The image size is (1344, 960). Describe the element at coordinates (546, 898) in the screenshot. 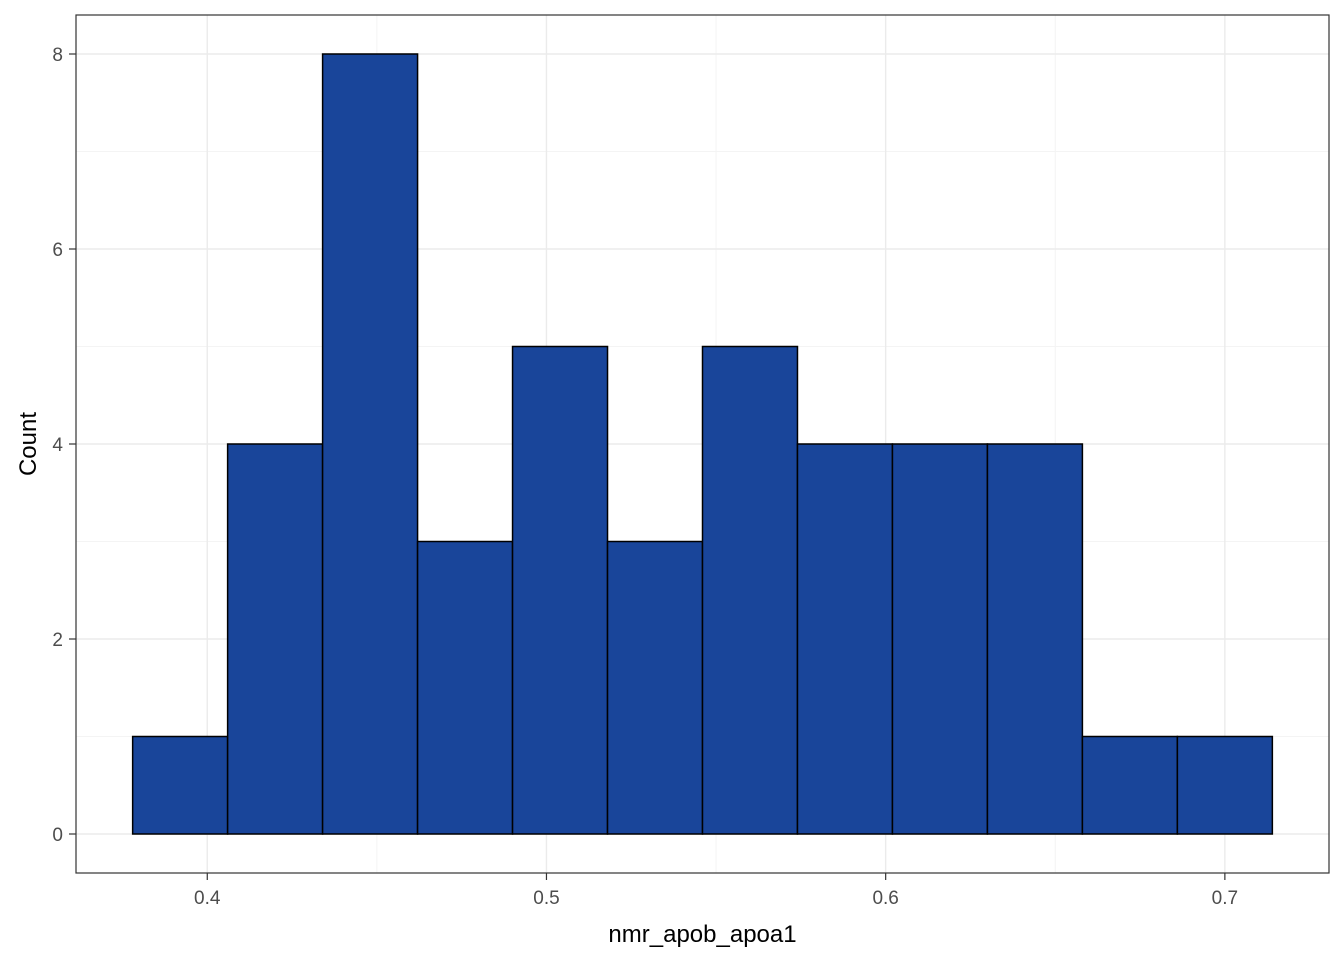

I see `x-tick-label: 0.5` at that location.